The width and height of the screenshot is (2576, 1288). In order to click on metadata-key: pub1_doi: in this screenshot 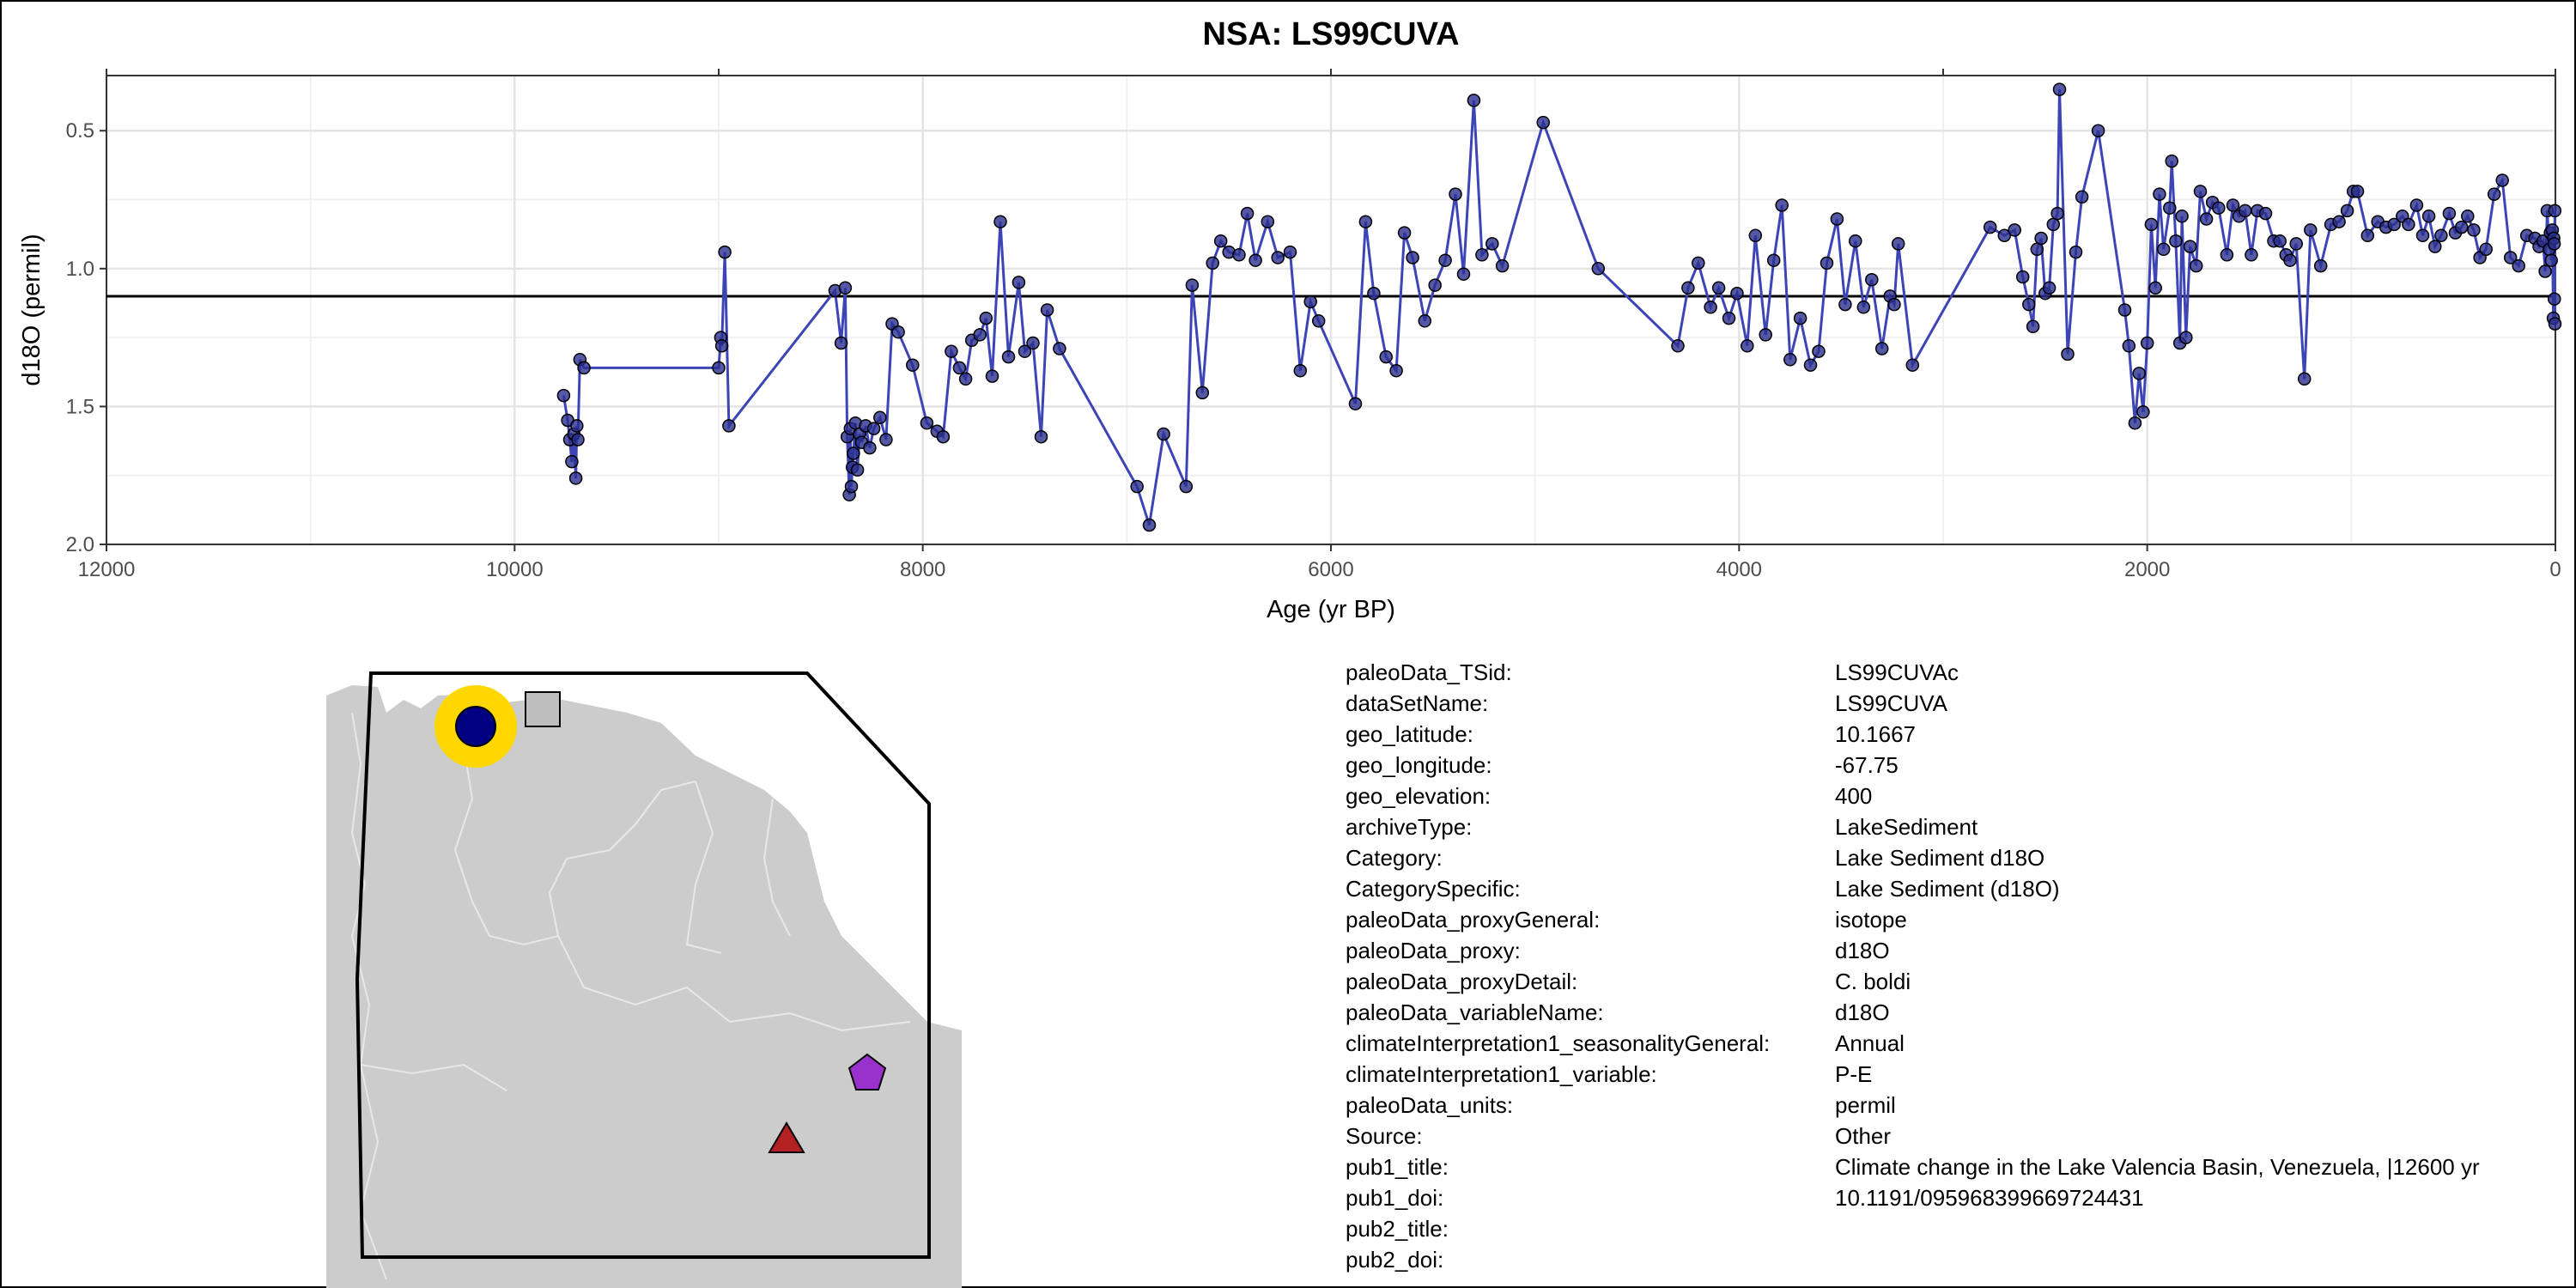, I will do `click(1395, 1198)`.